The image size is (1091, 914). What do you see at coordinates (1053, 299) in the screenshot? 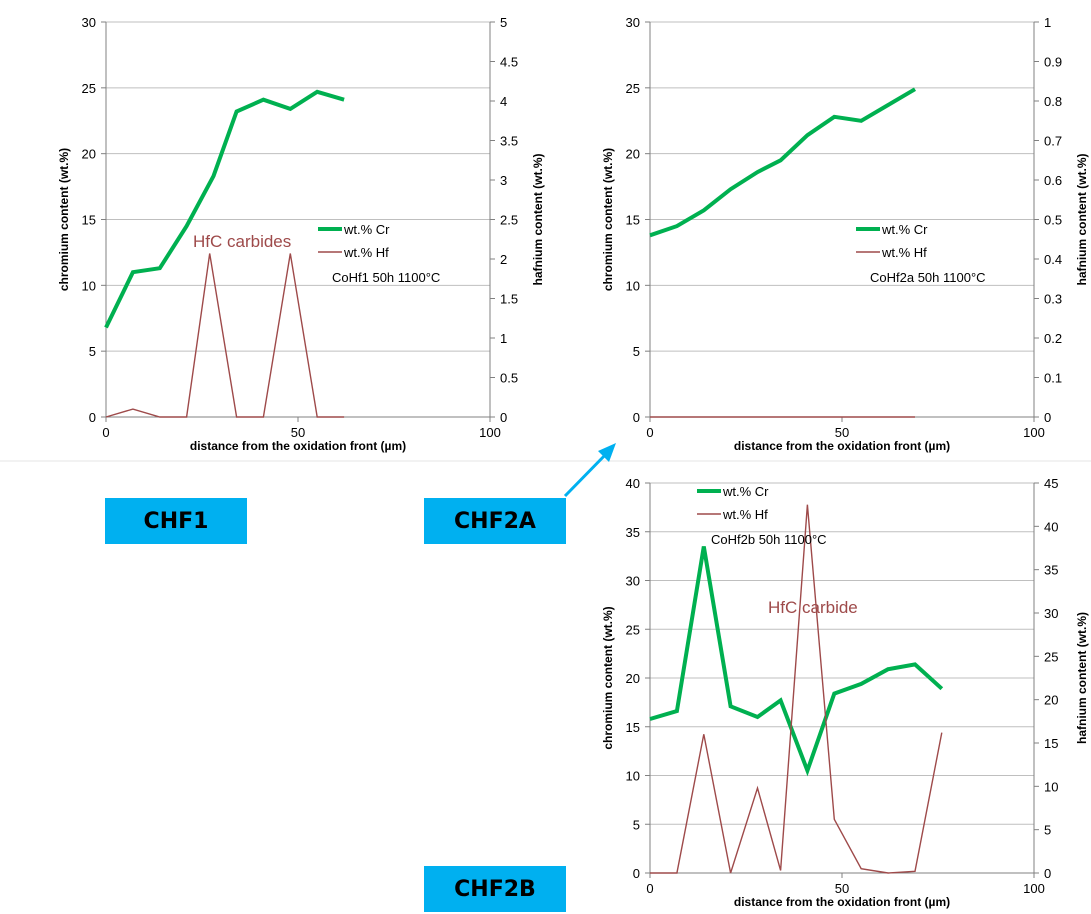
I see `y2-tick-label: 0.3` at bounding box center [1053, 299].